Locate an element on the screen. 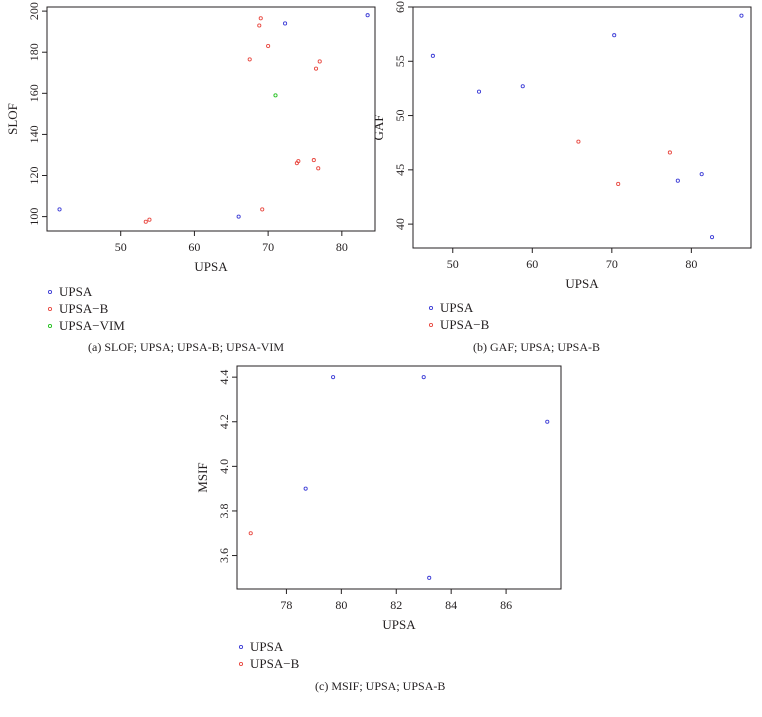 The width and height of the screenshot is (762, 717). x-tick-label: 82 is located at coordinates (396, 605).